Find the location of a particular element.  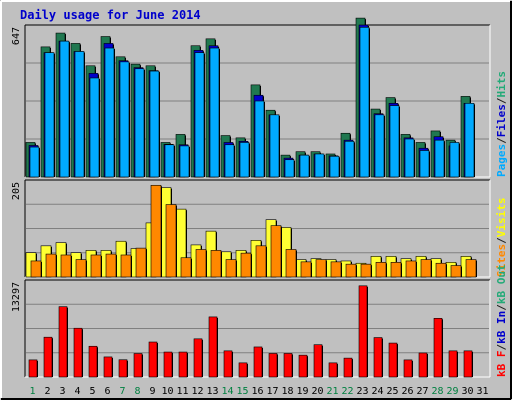

x-tick-label: 27 is located at coordinates (422, 391).